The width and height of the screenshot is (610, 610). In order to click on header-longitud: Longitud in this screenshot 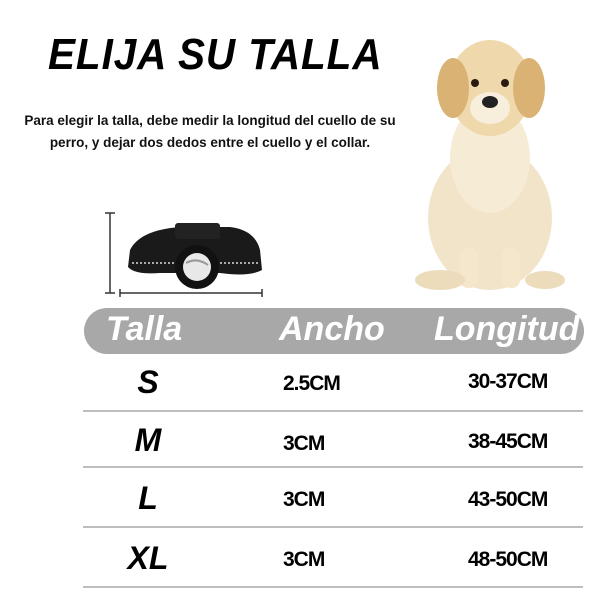, I will do `click(507, 329)`.